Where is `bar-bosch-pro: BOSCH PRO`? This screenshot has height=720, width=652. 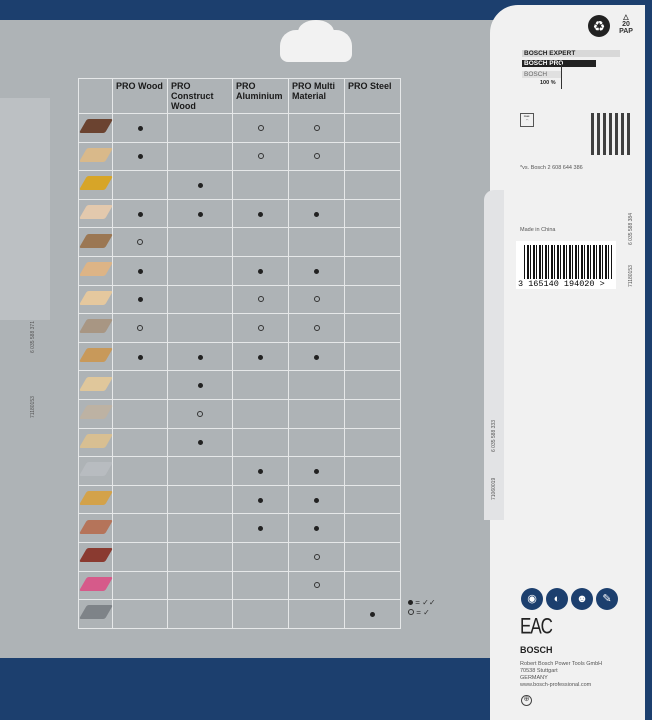 bar-bosch-pro: BOSCH PRO is located at coordinates (559, 63).